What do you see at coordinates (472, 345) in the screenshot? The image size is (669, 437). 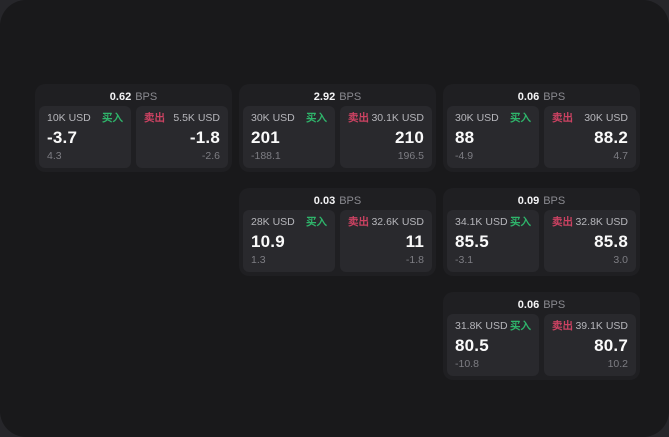 I see `buy-price: 80.5` at bounding box center [472, 345].